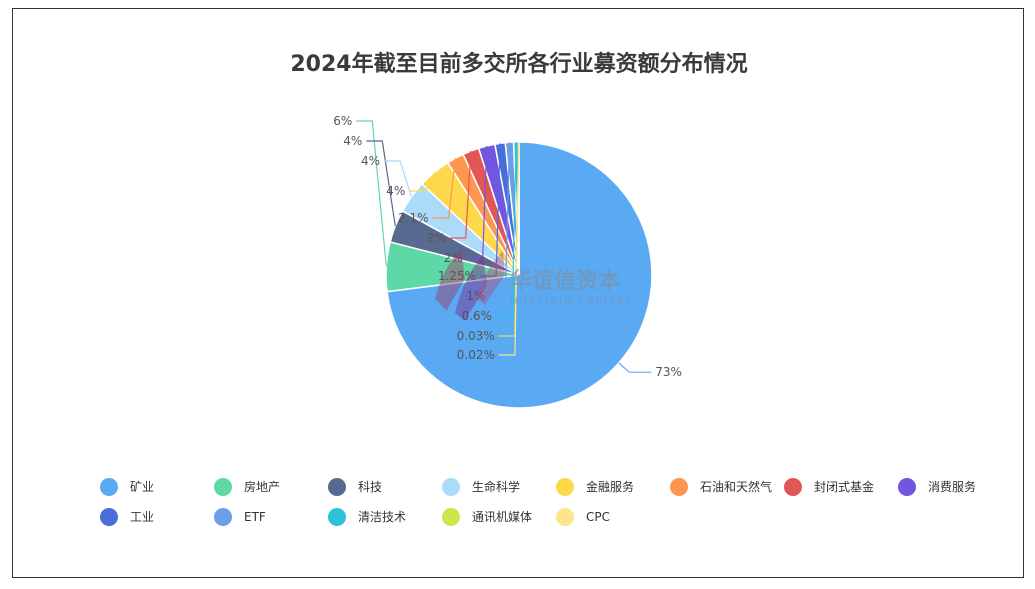 The height and width of the screenshot is (589, 1035). What do you see at coordinates (598, 517) in the screenshot?
I see `legend-label-12: CPC` at bounding box center [598, 517].